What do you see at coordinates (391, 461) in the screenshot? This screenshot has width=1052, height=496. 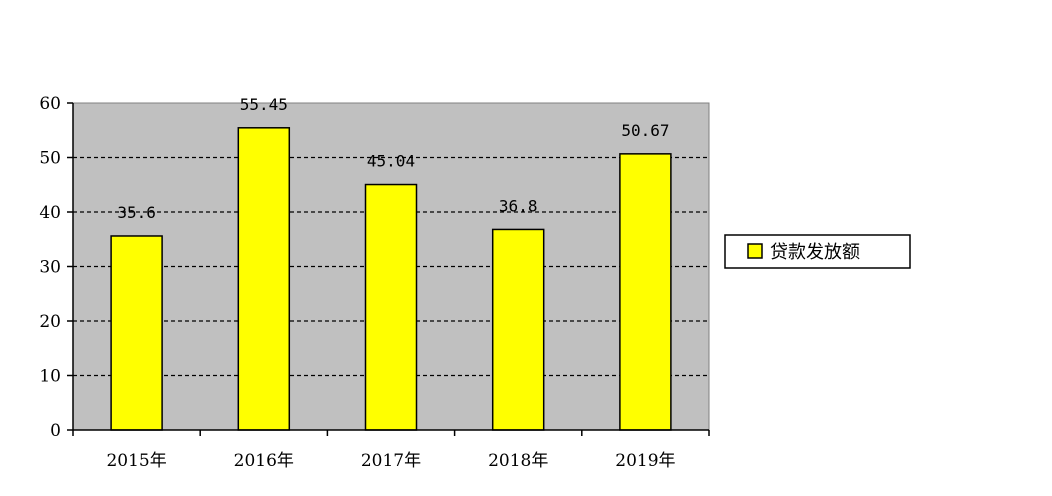 I see `x-tick-label: 2017年` at bounding box center [391, 461].